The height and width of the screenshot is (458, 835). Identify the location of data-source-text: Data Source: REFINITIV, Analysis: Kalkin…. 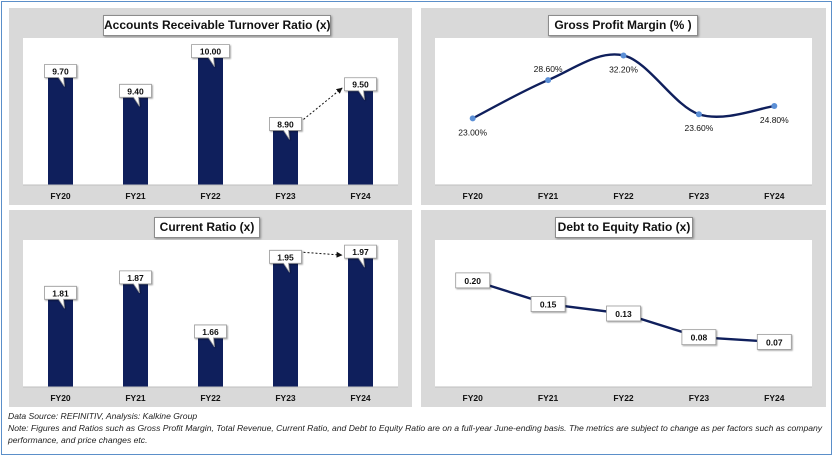
(103, 416).